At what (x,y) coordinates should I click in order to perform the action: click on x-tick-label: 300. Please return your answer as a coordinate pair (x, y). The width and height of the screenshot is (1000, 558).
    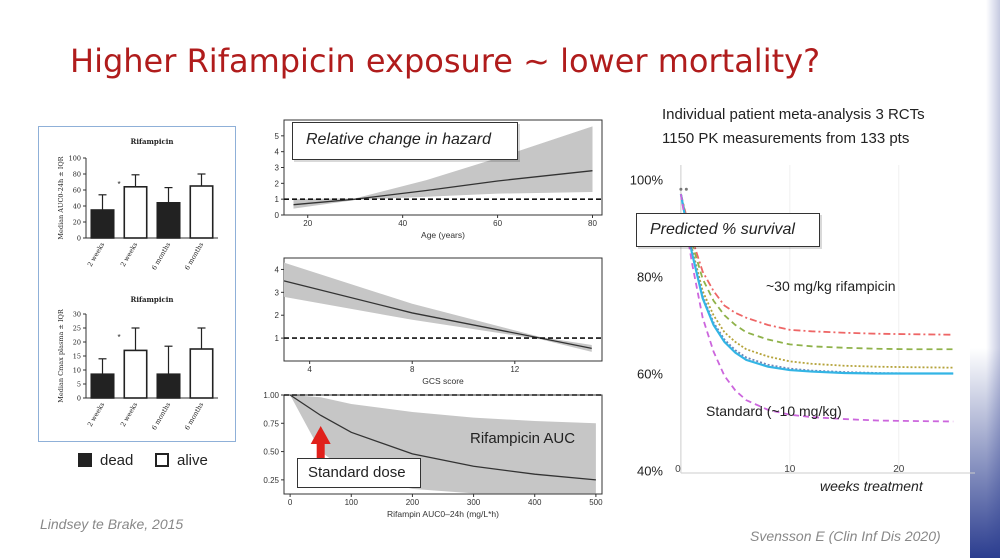
    Looking at the image, I should click on (474, 502).